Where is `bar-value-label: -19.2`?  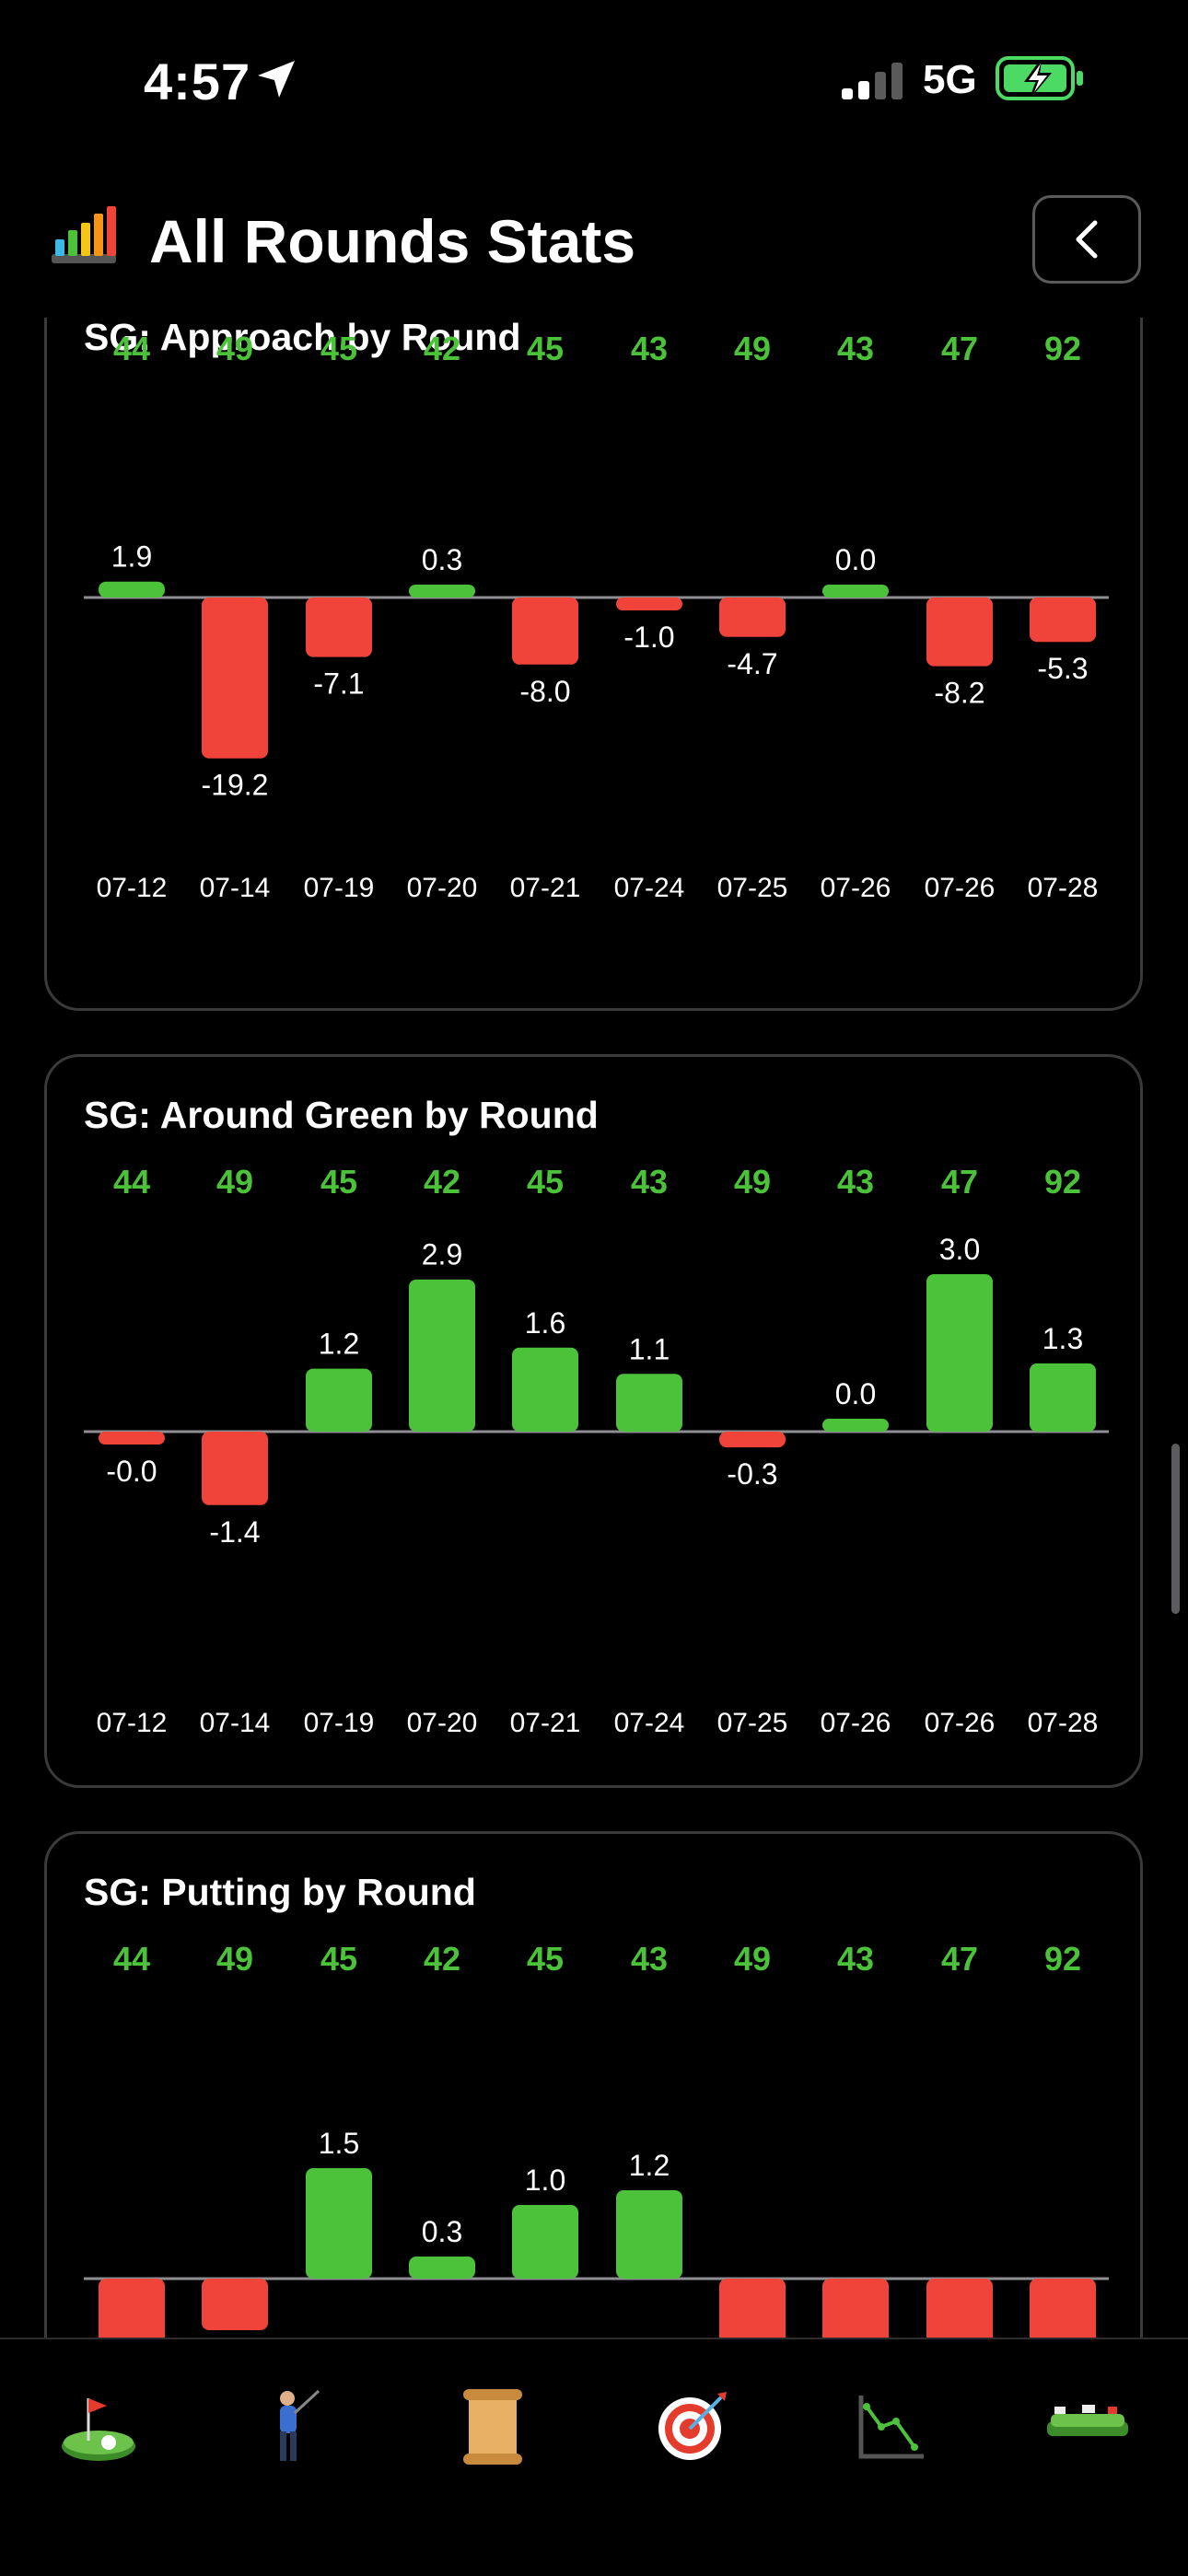
bar-value-label: -19.2 is located at coordinates (235, 785).